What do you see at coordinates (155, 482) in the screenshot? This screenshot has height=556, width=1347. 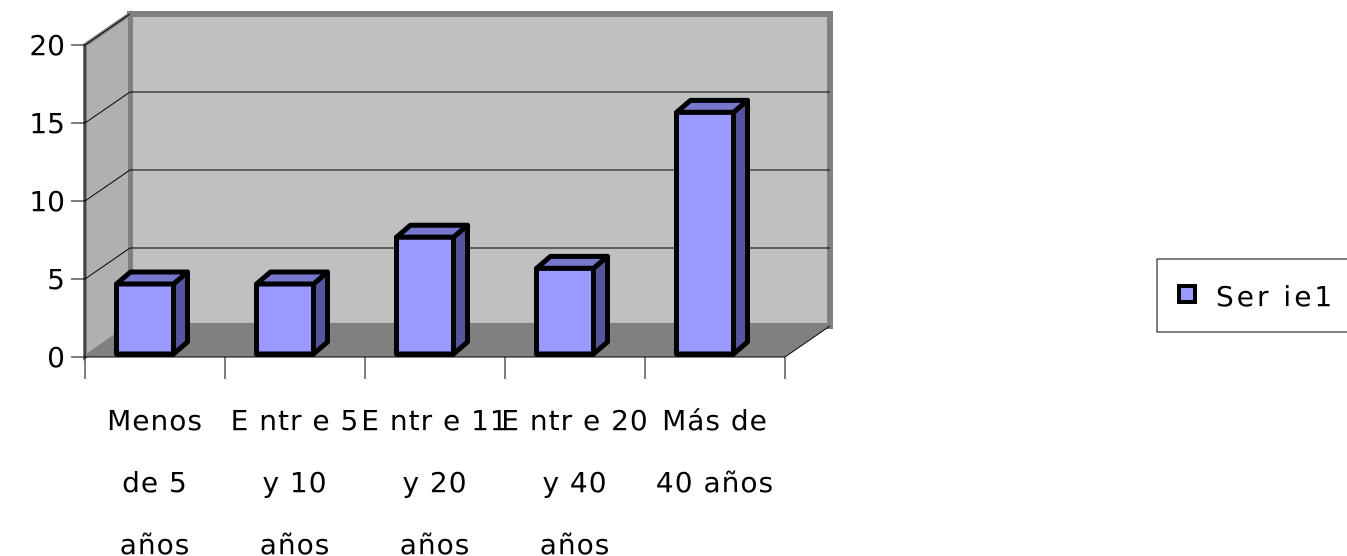 I see `x-category-label: de 5` at bounding box center [155, 482].